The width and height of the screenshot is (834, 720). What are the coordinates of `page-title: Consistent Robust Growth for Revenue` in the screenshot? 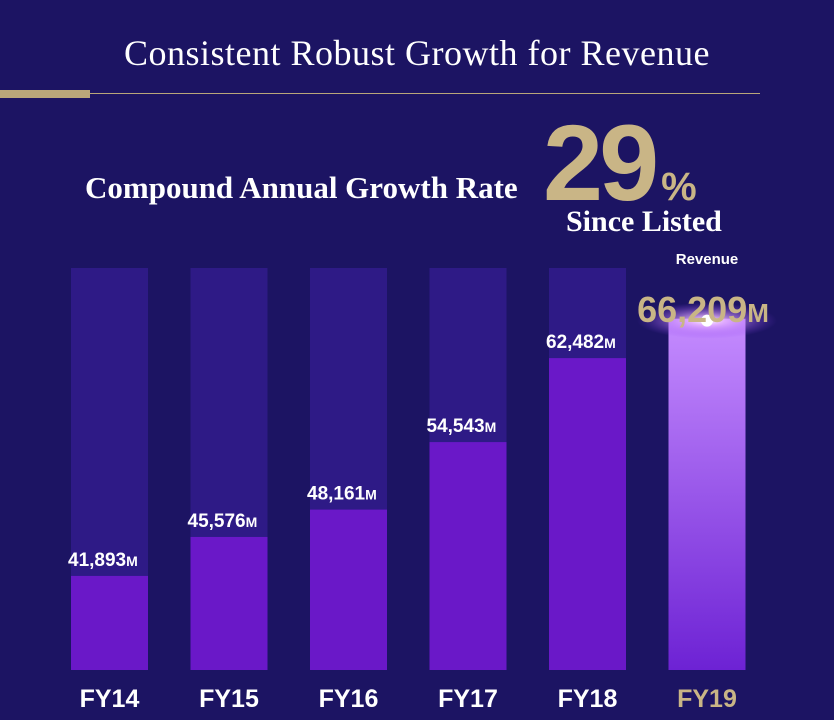 It's located at (417, 53).